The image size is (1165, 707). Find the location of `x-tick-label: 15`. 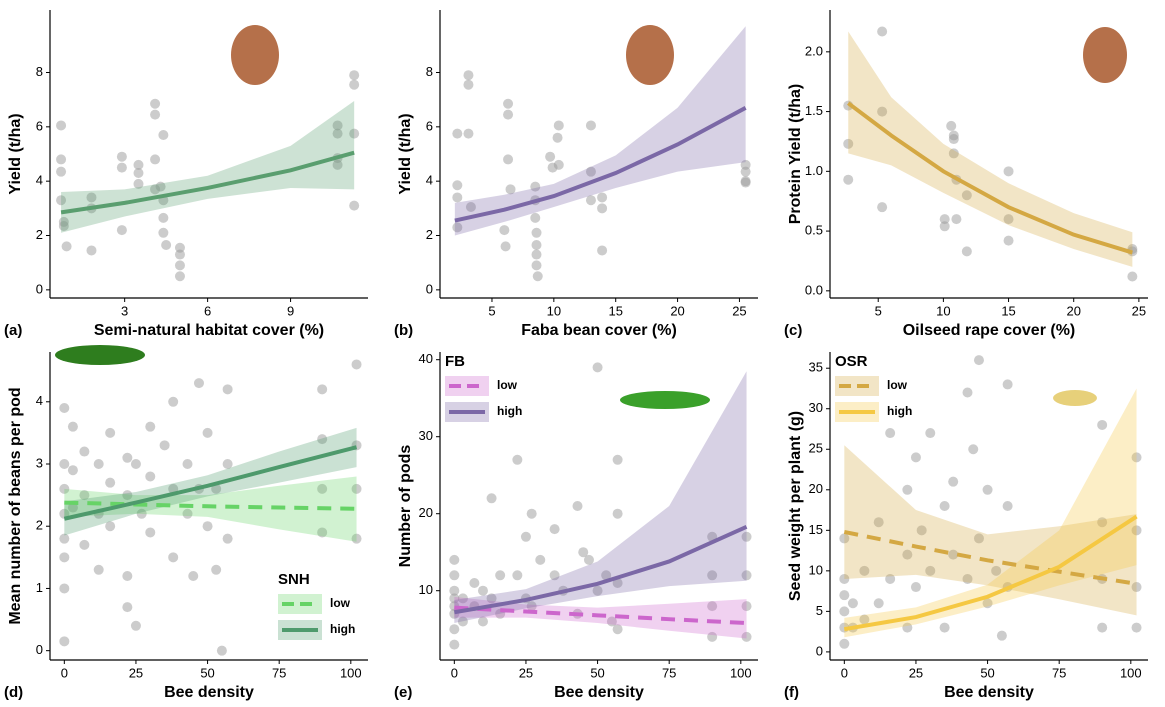

x-tick-label: 15 is located at coordinates (1008, 310).